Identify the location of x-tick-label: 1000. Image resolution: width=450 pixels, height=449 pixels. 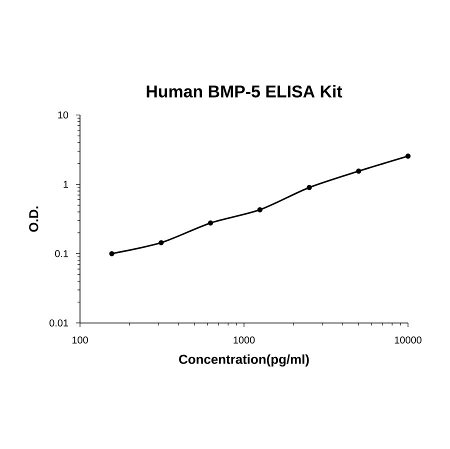
(244, 340).